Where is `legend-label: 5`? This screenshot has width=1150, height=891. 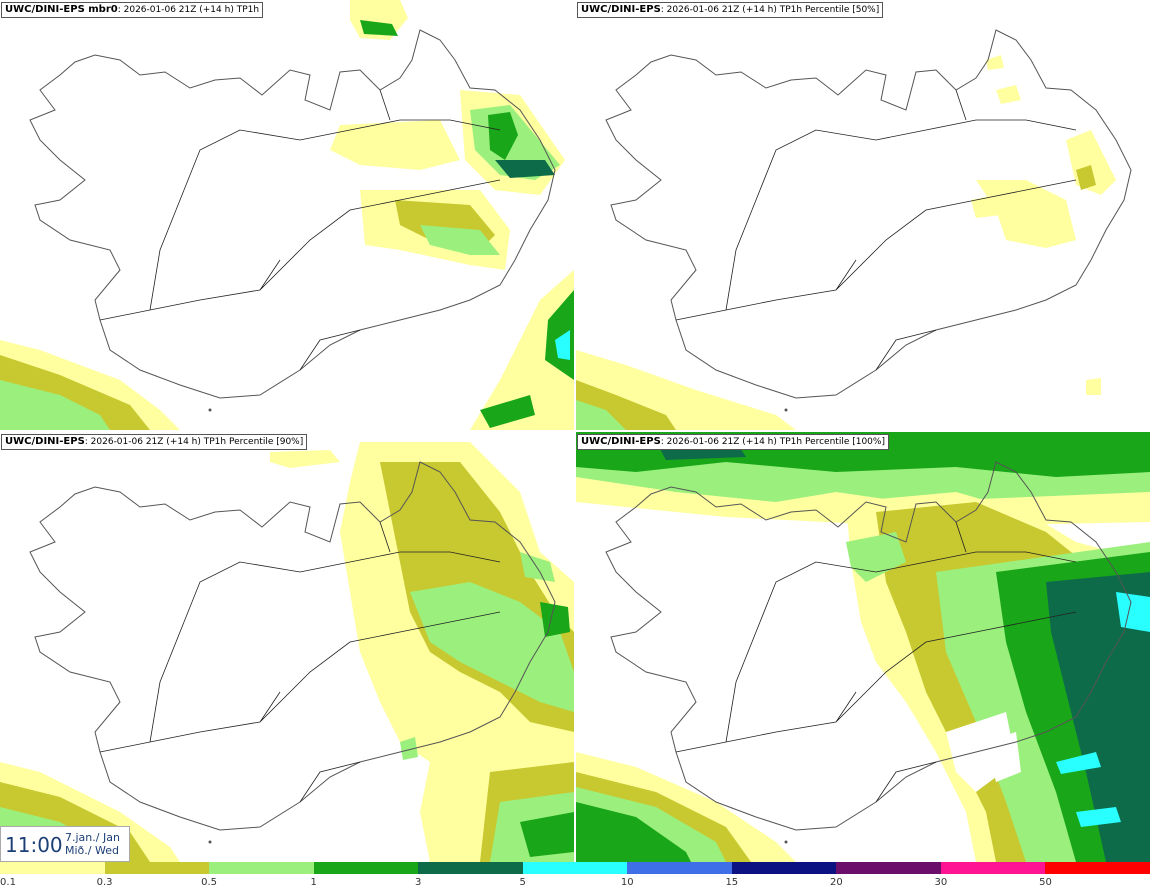
legend-label: 5 is located at coordinates (522, 882).